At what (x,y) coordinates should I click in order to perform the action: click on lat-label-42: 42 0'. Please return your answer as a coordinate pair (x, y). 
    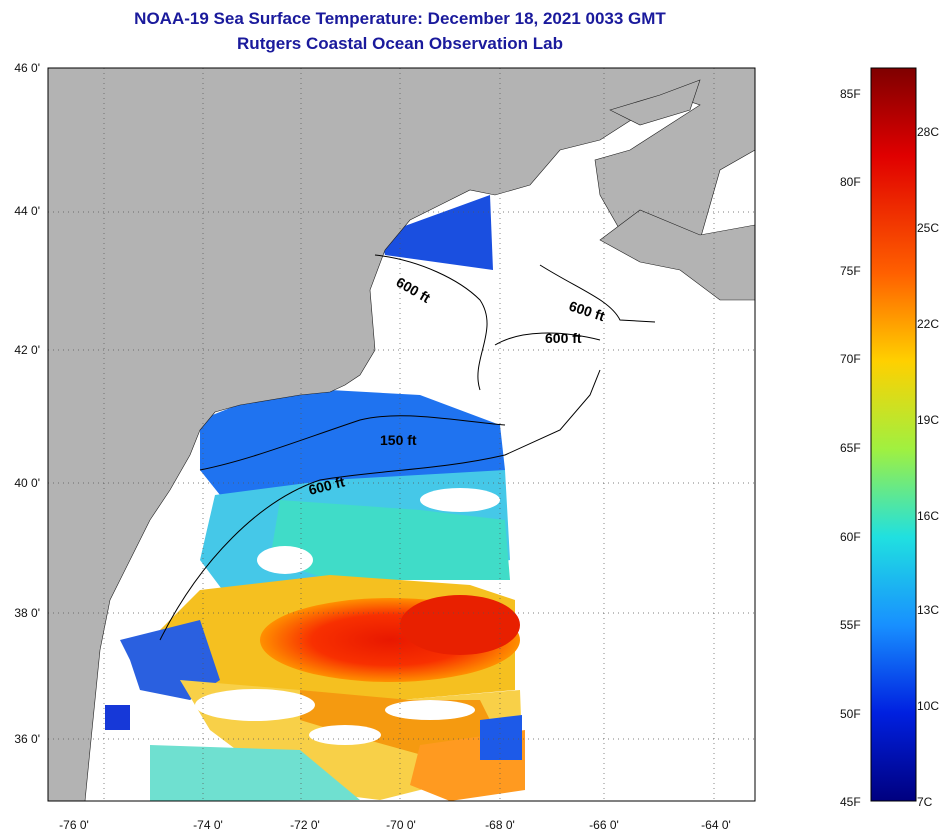
    Looking at the image, I should click on (27, 350).